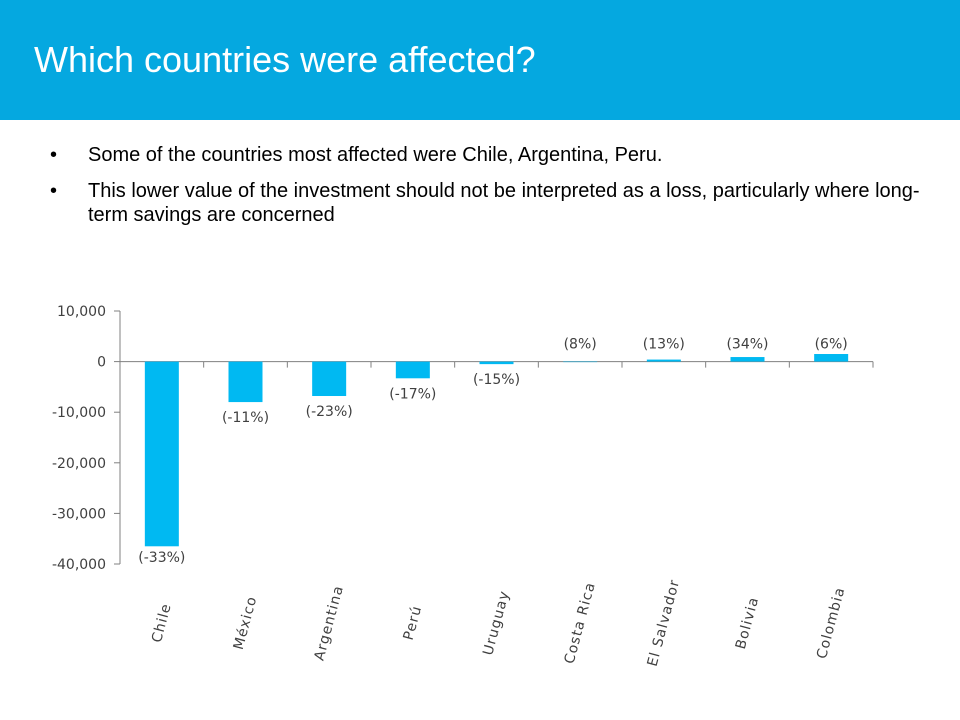  Describe the element at coordinates (496, 623) in the screenshot. I see `x-tick-label: Uruguay` at that location.